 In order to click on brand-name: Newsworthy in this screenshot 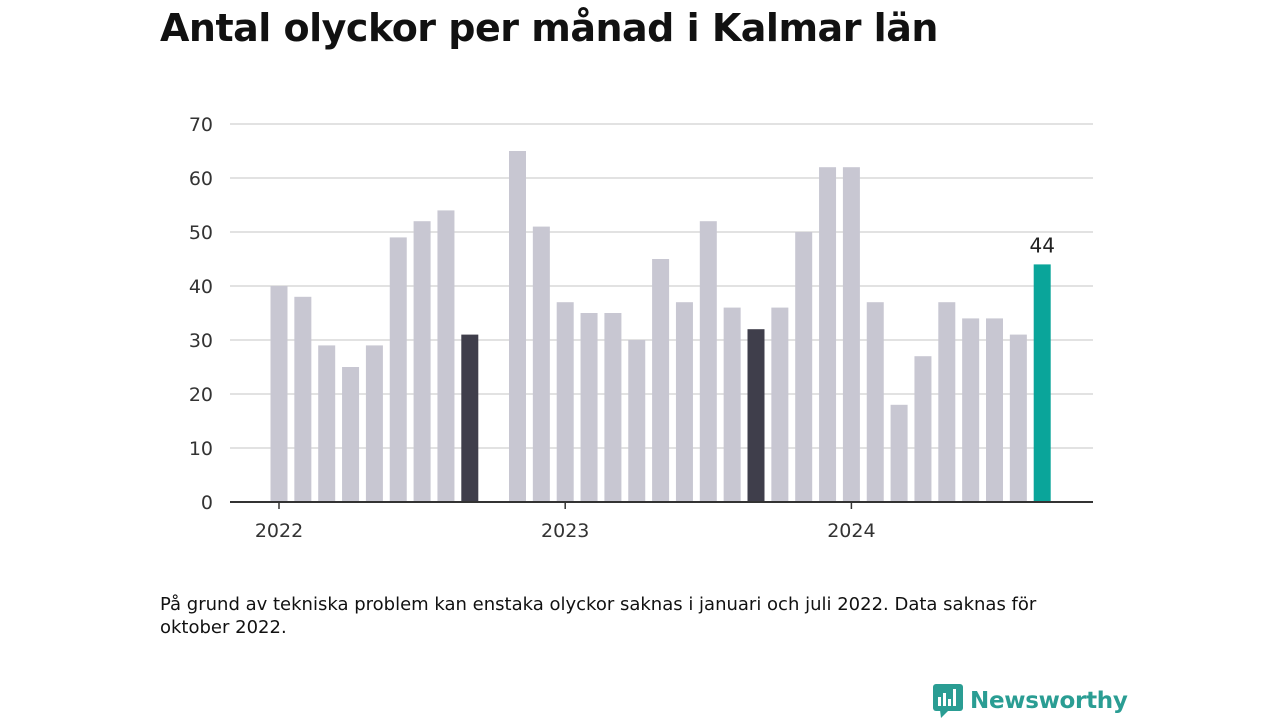, I will do `click(1049, 701)`.